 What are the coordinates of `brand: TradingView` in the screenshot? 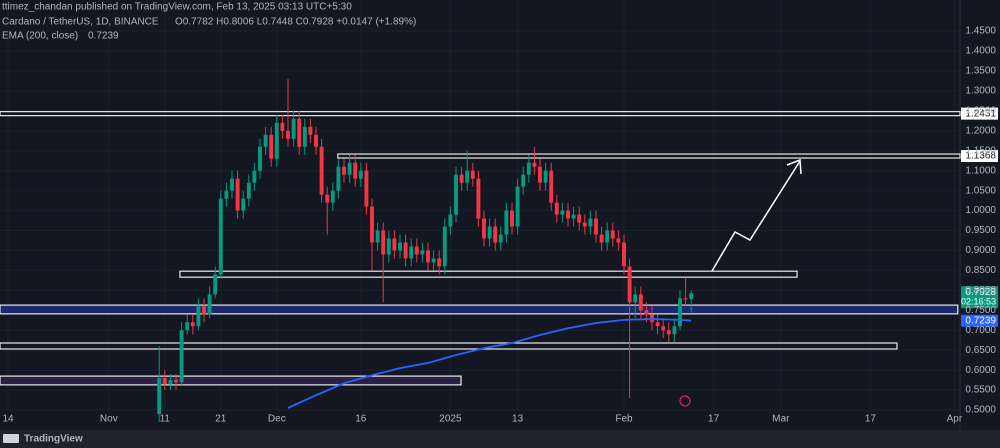 It's located at (53, 439).